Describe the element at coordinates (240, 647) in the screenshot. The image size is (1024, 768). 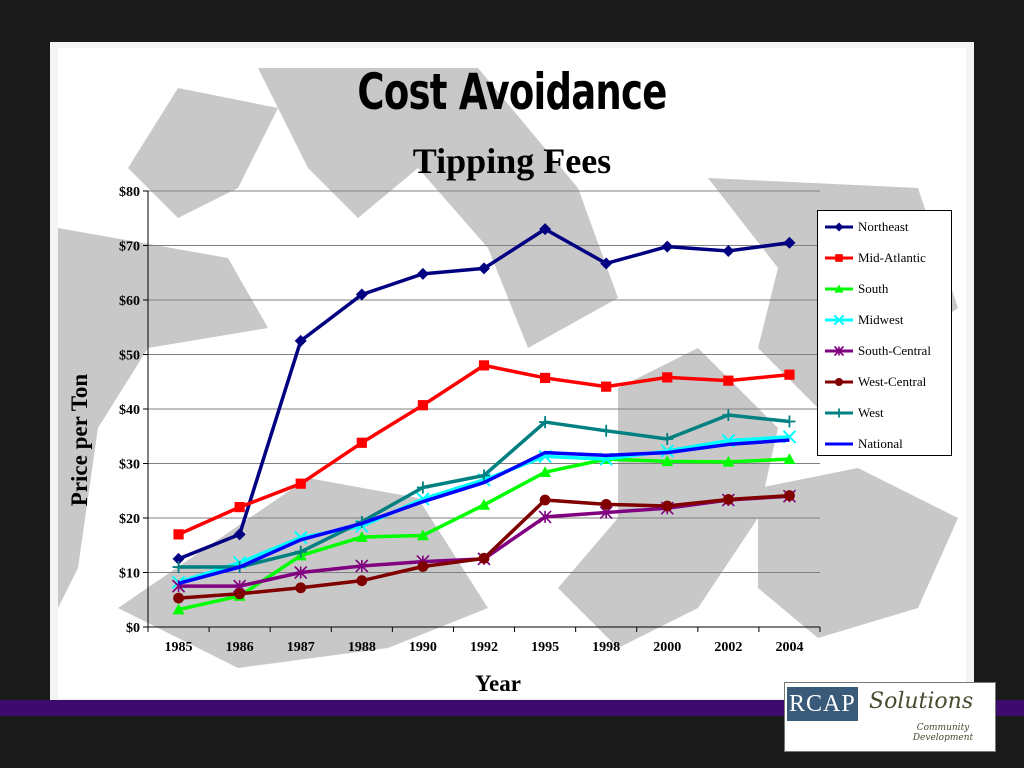
I see `x-tick-label: 1986` at that location.